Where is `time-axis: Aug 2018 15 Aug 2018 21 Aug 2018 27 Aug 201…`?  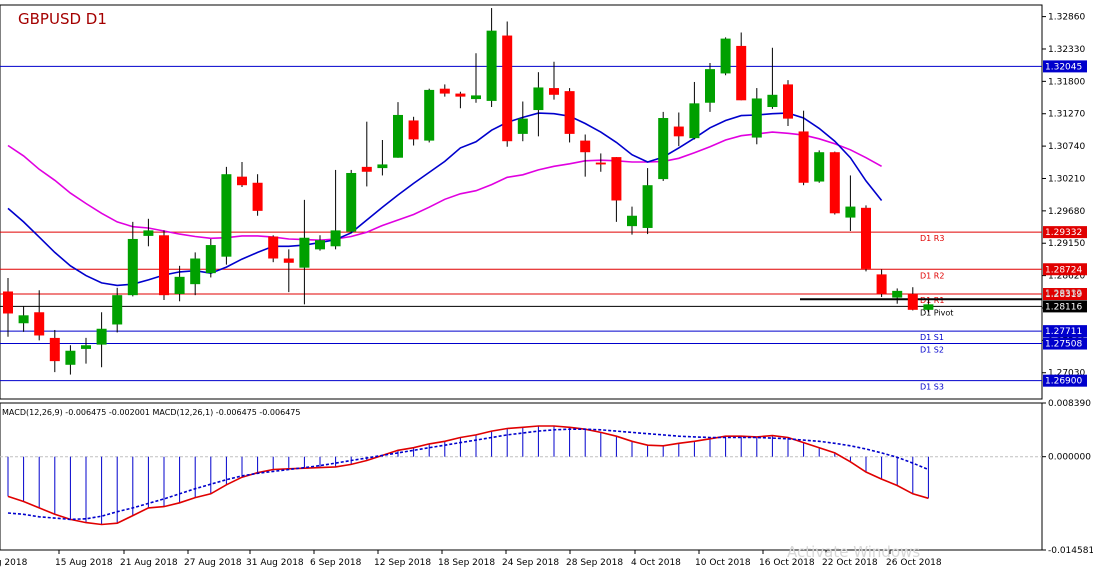
time-axis: Aug 2018 15 Aug 2018 21 Aug 2018 27 Aug 201… is located at coordinates (471, 559).